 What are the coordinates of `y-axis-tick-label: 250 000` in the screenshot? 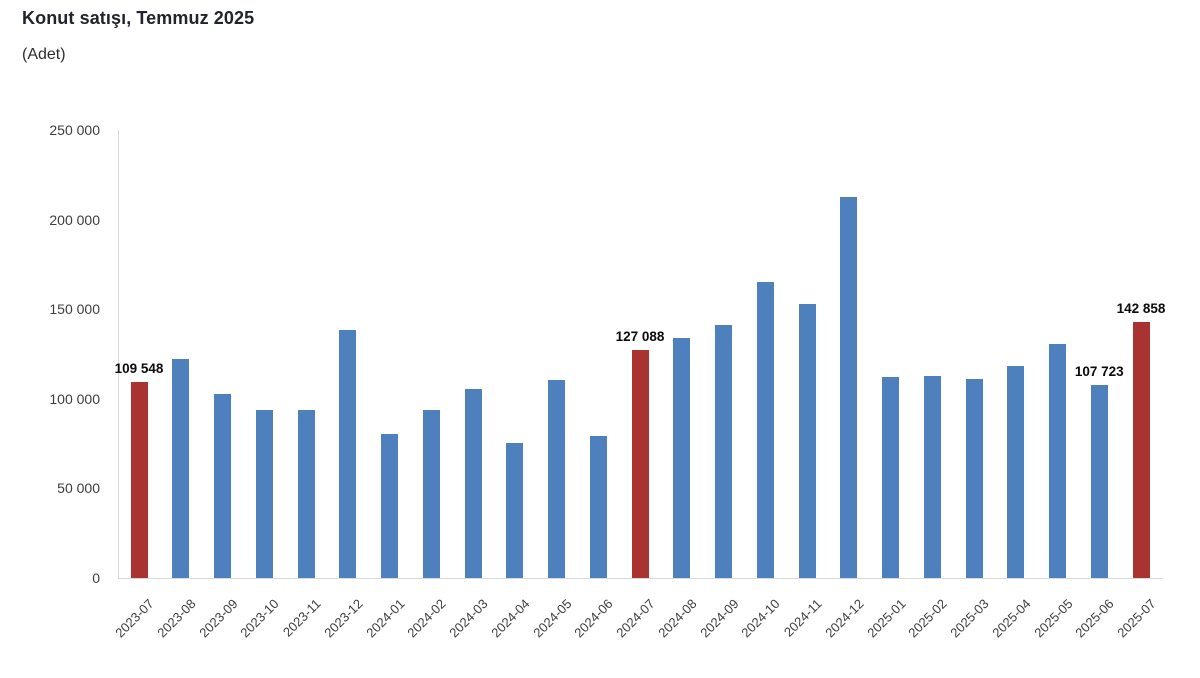 It's located at (74, 130).